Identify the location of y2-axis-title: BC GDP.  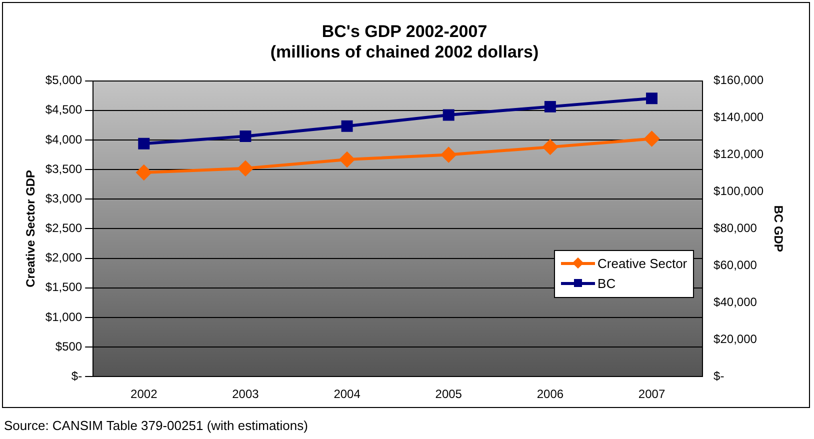
(778, 228).